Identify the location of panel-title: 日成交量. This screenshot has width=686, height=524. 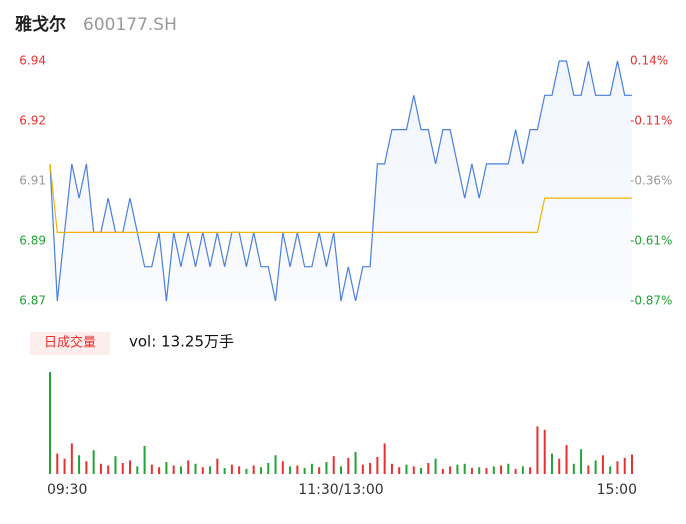
(70, 343).